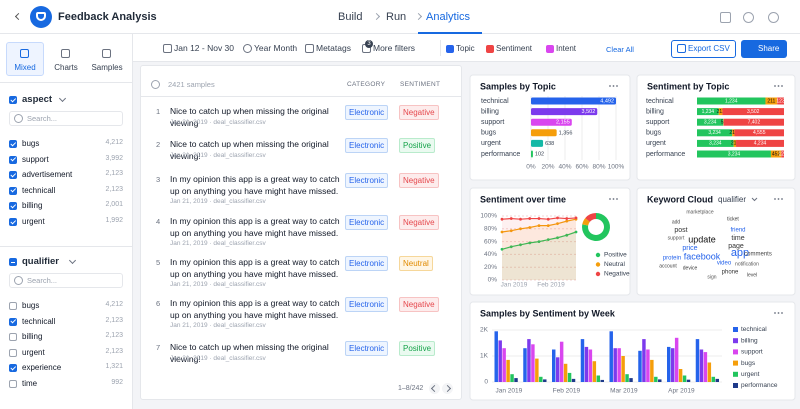  I want to click on sentiment-tag: Neutral, so click(416, 263).